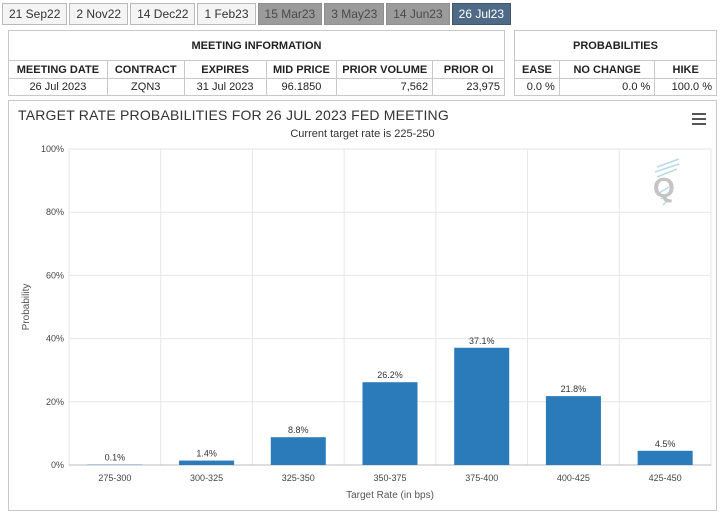 The width and height of the screenshot is (720, 515). I want to click on header-ease: EASE, so click(537, 69).